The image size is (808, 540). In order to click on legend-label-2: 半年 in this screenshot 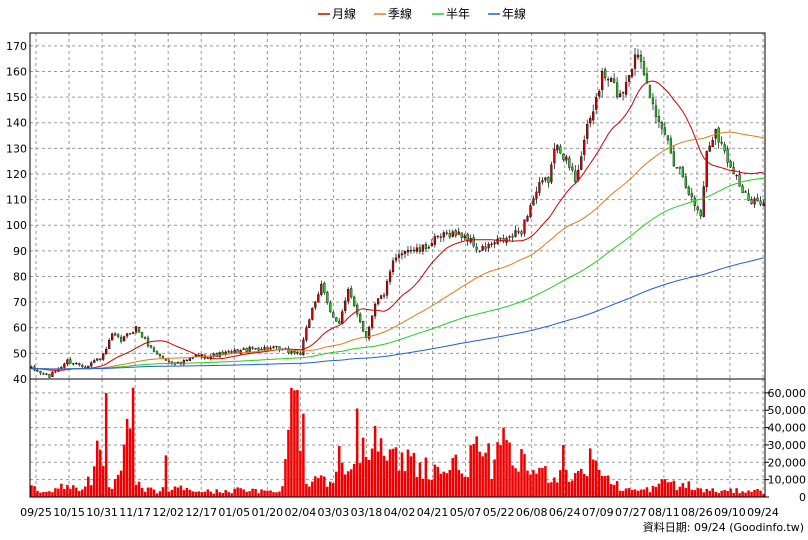, I will do `click(458, 14)`.